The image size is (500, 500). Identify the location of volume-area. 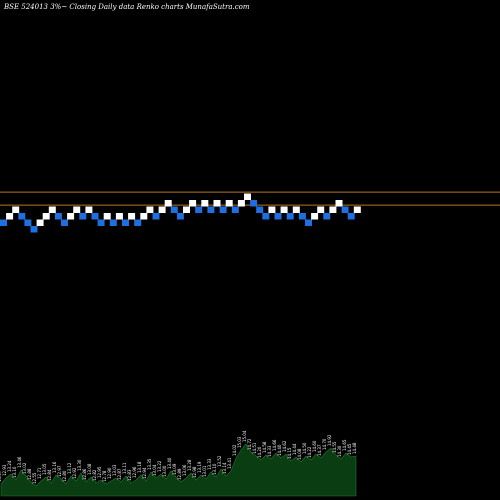
(178, 470).